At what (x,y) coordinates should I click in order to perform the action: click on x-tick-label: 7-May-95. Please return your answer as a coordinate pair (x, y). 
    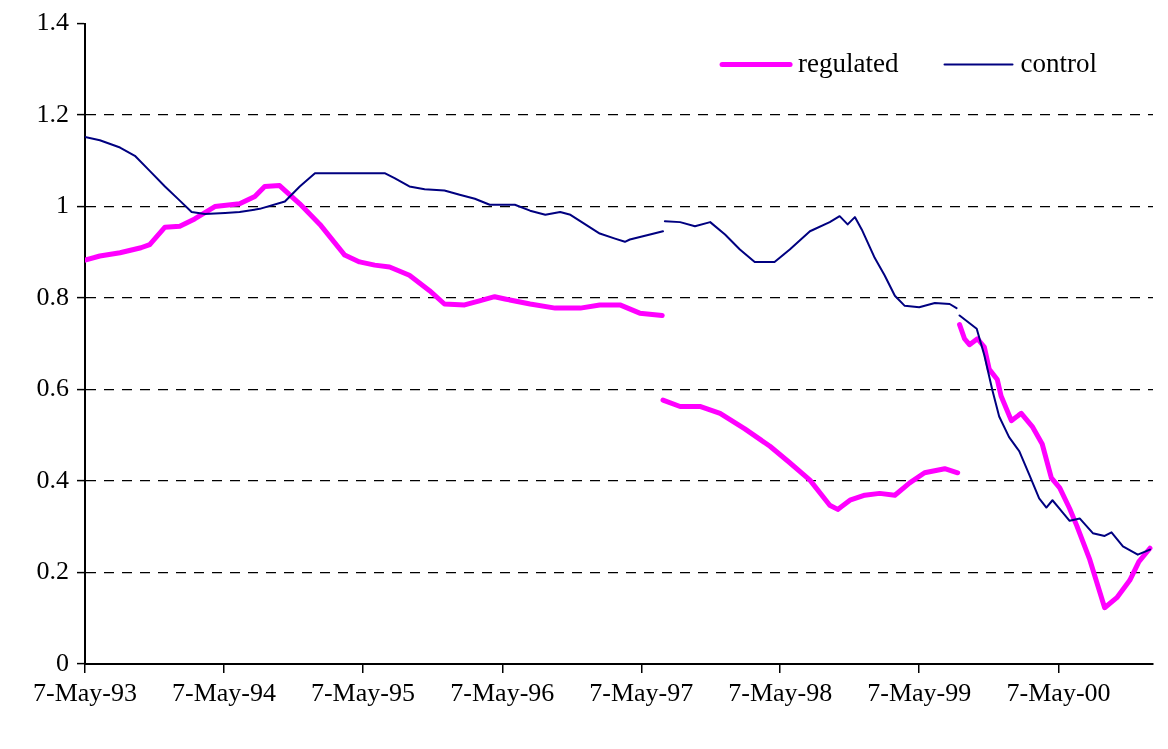
    Looking at the image, I should click on (362, 693).